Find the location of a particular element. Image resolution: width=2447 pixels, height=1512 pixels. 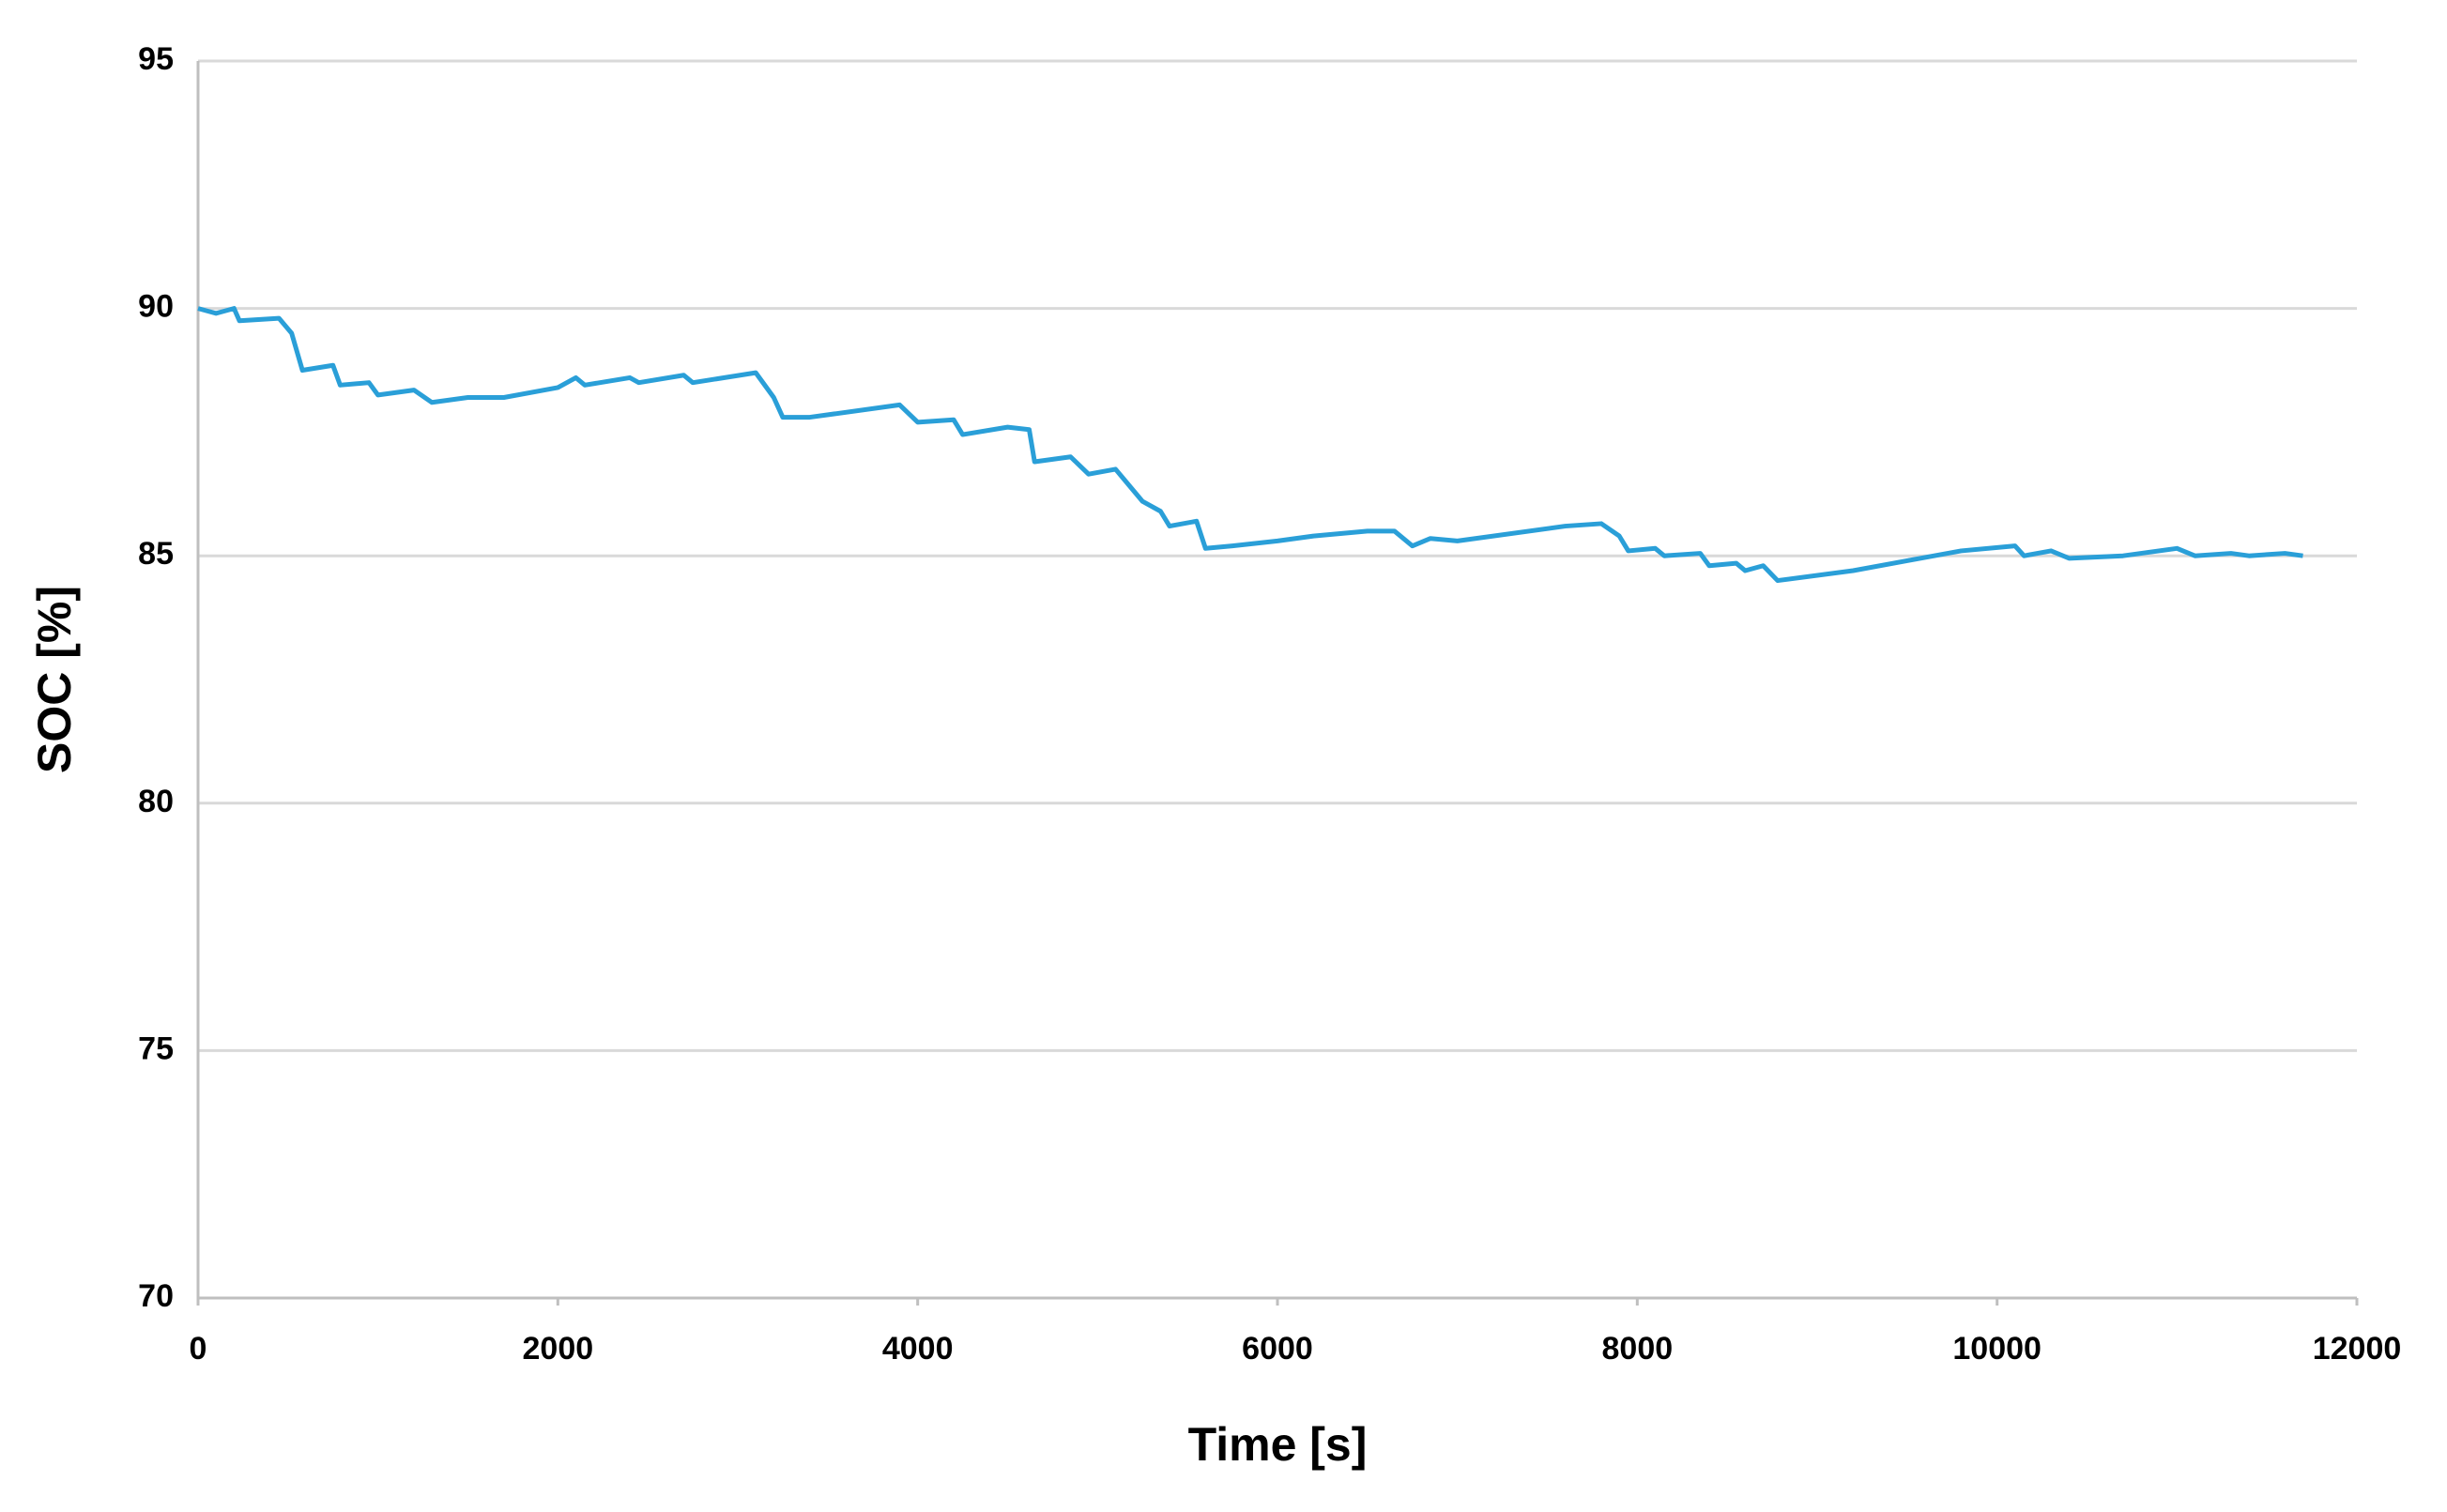

y-tick-label: 95 is located at coordinates (156, 59).